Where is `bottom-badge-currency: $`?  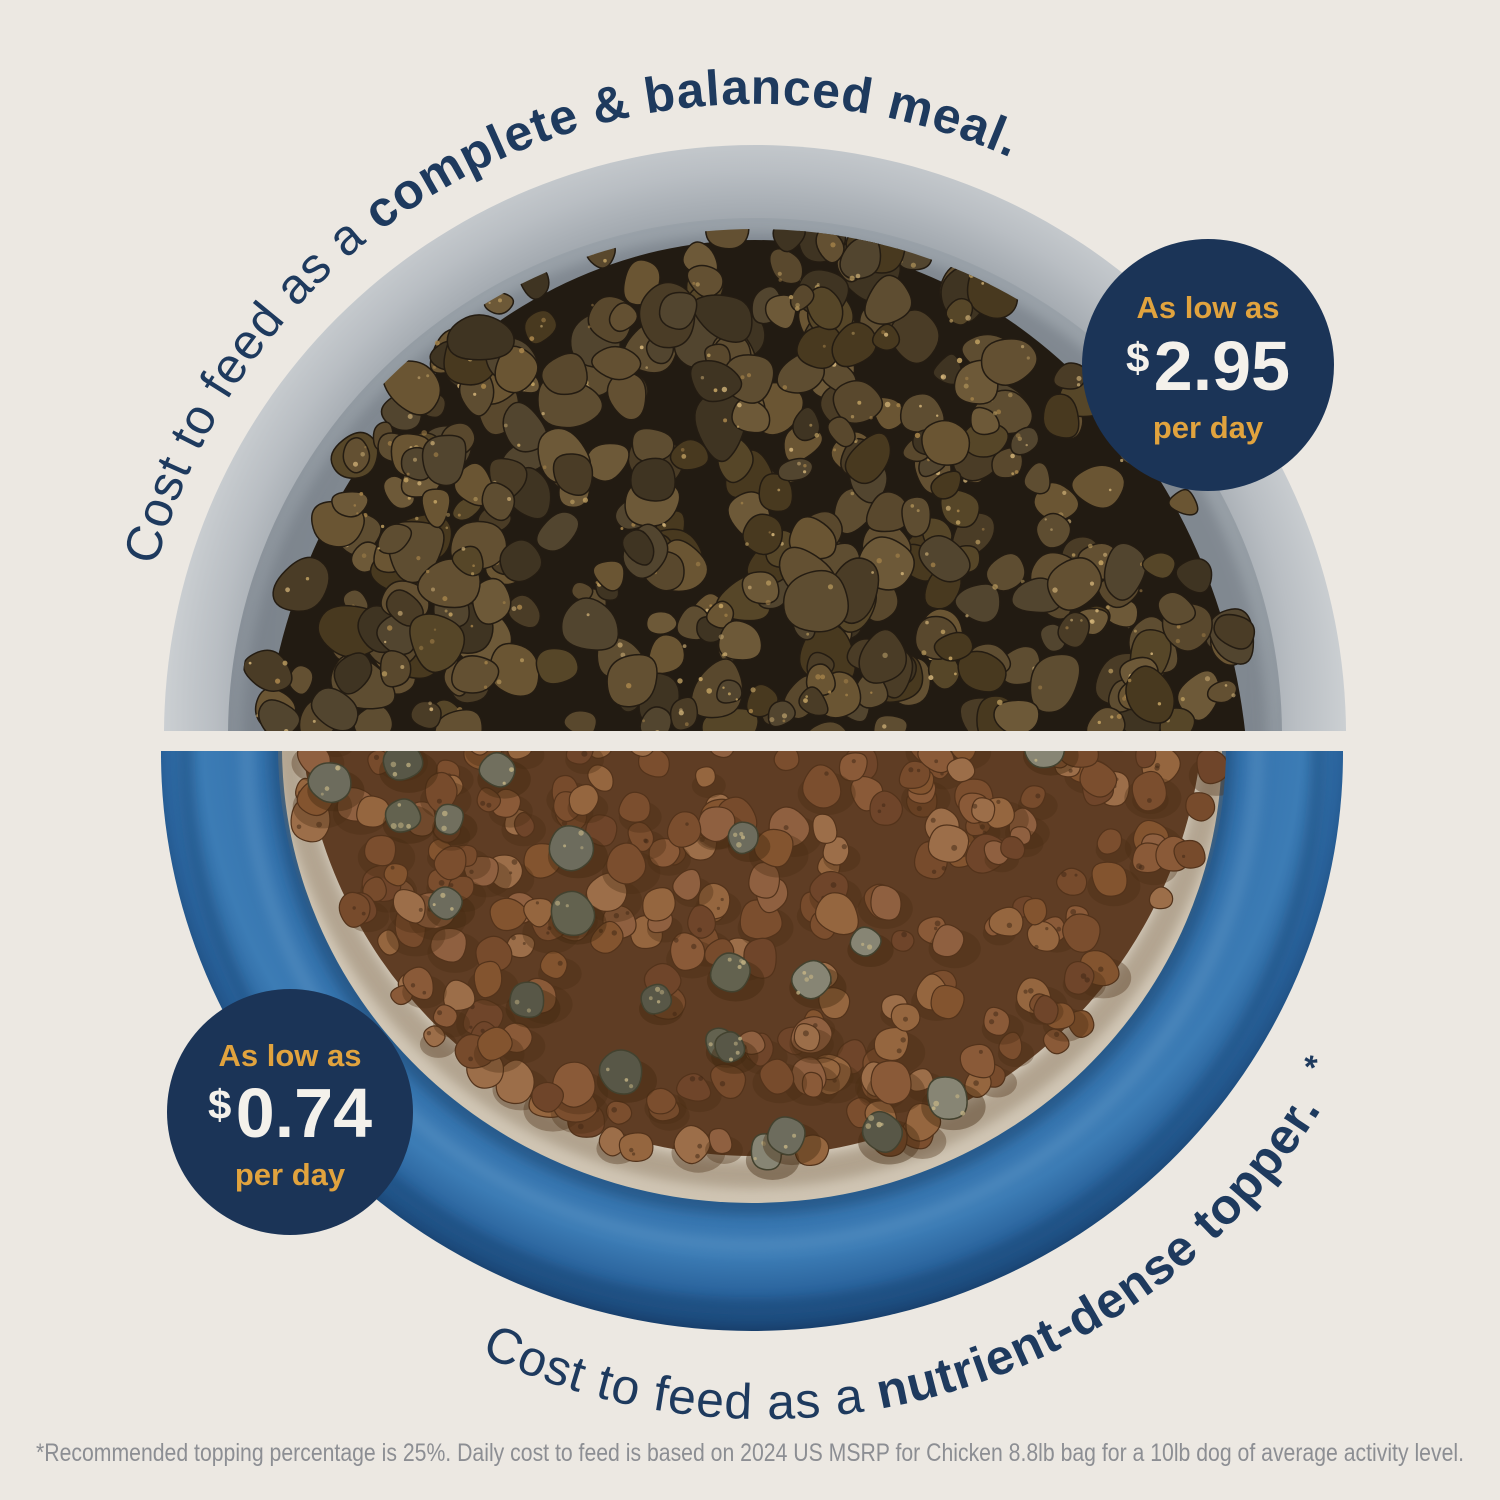 bottom-badge-currency: $ is located at coordinates (219, 1104).